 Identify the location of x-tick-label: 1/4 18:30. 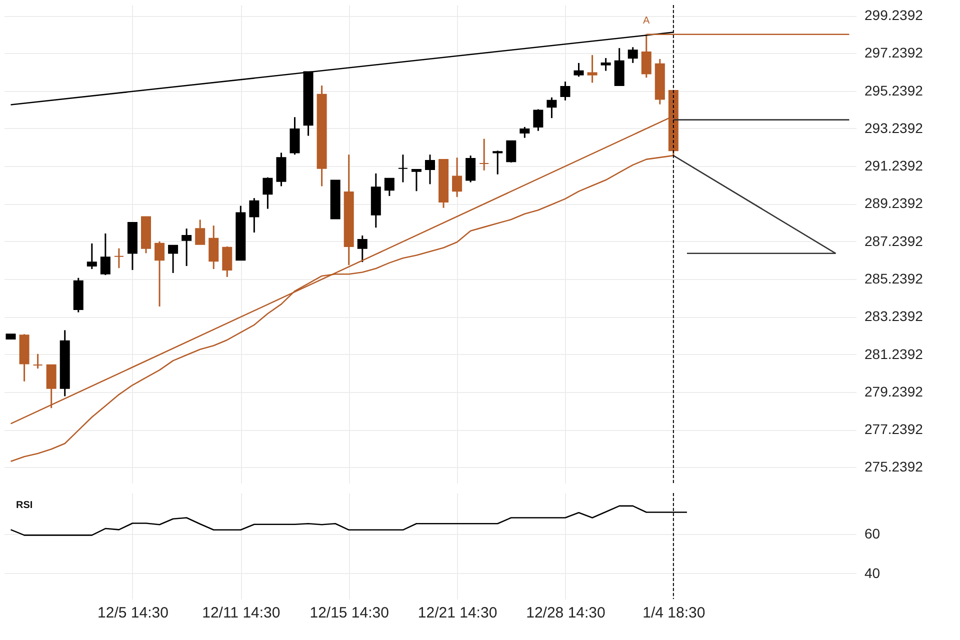
(674, 613).